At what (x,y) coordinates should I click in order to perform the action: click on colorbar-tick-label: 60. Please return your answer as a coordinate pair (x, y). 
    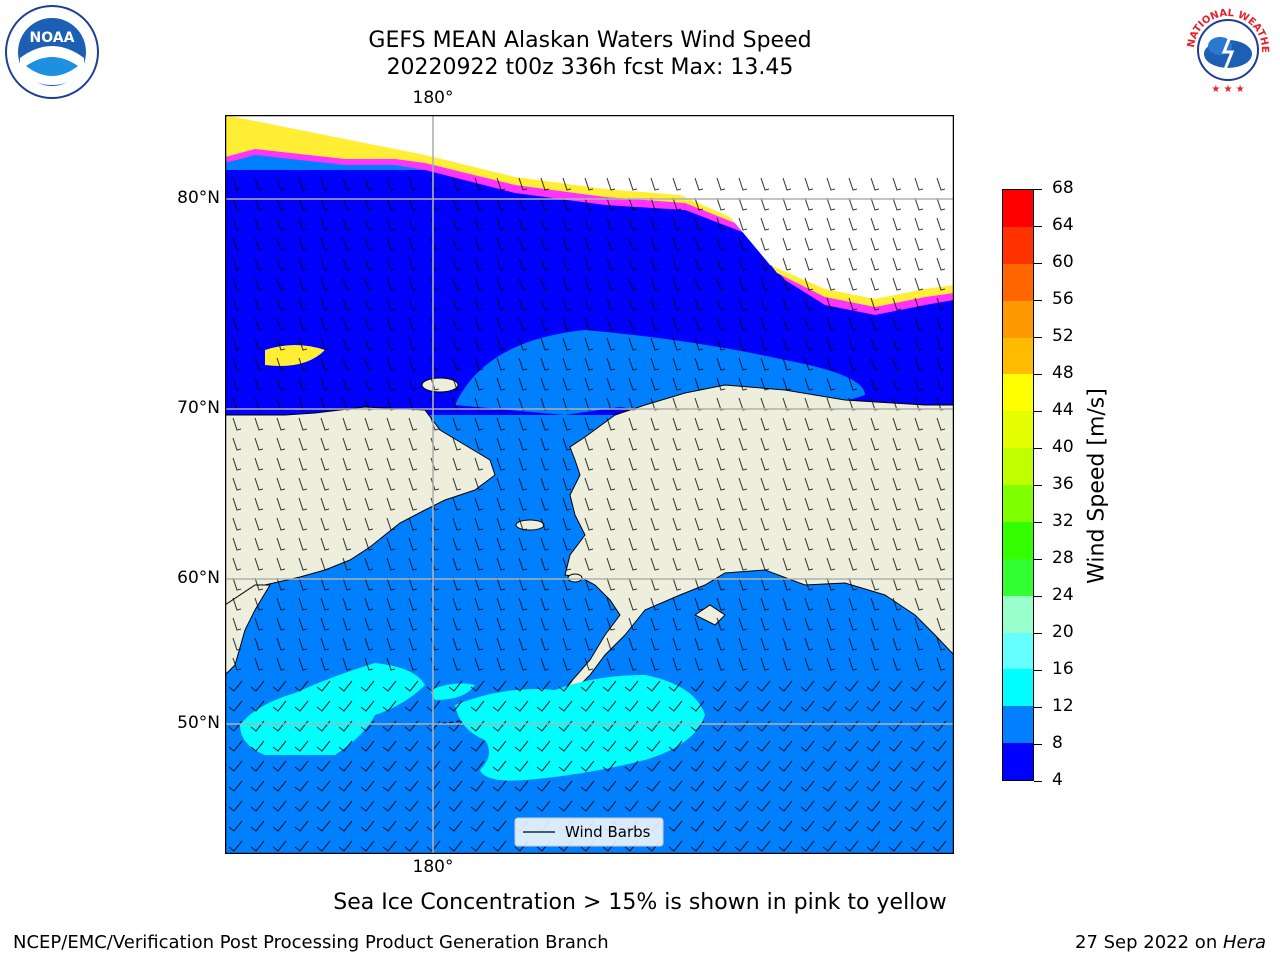
    Looking at the image, I should click on (1063, 262).